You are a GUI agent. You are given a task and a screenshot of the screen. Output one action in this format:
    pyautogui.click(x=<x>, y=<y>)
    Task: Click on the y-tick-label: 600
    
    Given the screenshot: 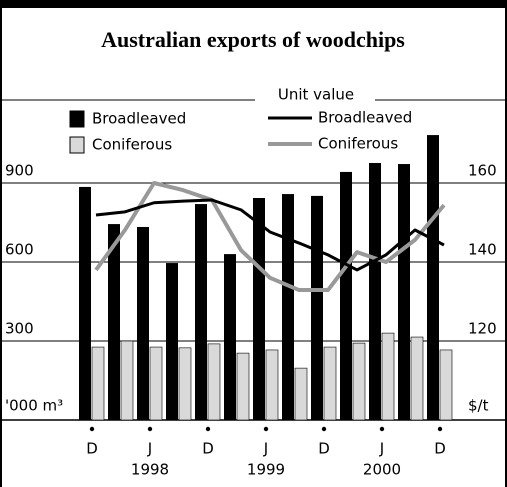 What is the action you would take?
    pyautogui.click(x=19, y=250)
    